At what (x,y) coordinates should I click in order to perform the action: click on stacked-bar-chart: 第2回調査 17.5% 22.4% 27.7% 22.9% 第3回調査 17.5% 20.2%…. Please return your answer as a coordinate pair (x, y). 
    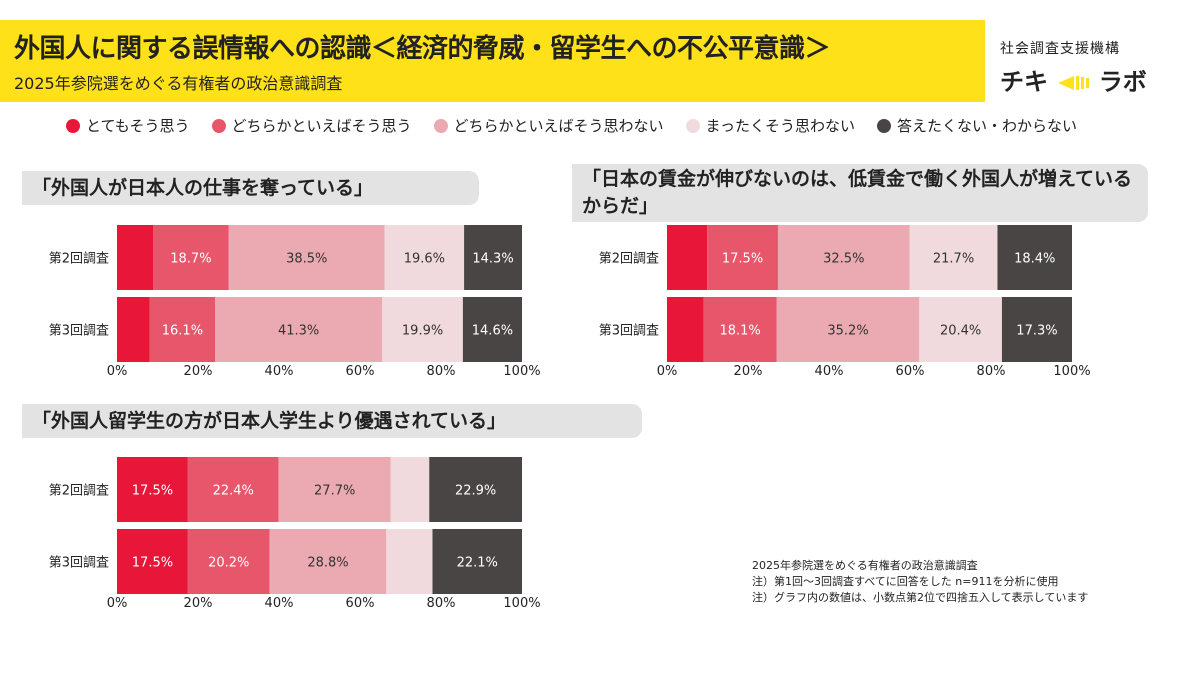
    Looking at the image, I should click on (295, 534).